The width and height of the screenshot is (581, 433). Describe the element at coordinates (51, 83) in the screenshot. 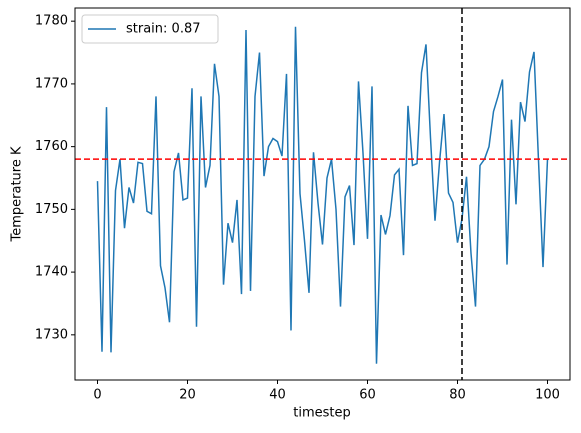

I see `y-tick-label: 1770` at that location.